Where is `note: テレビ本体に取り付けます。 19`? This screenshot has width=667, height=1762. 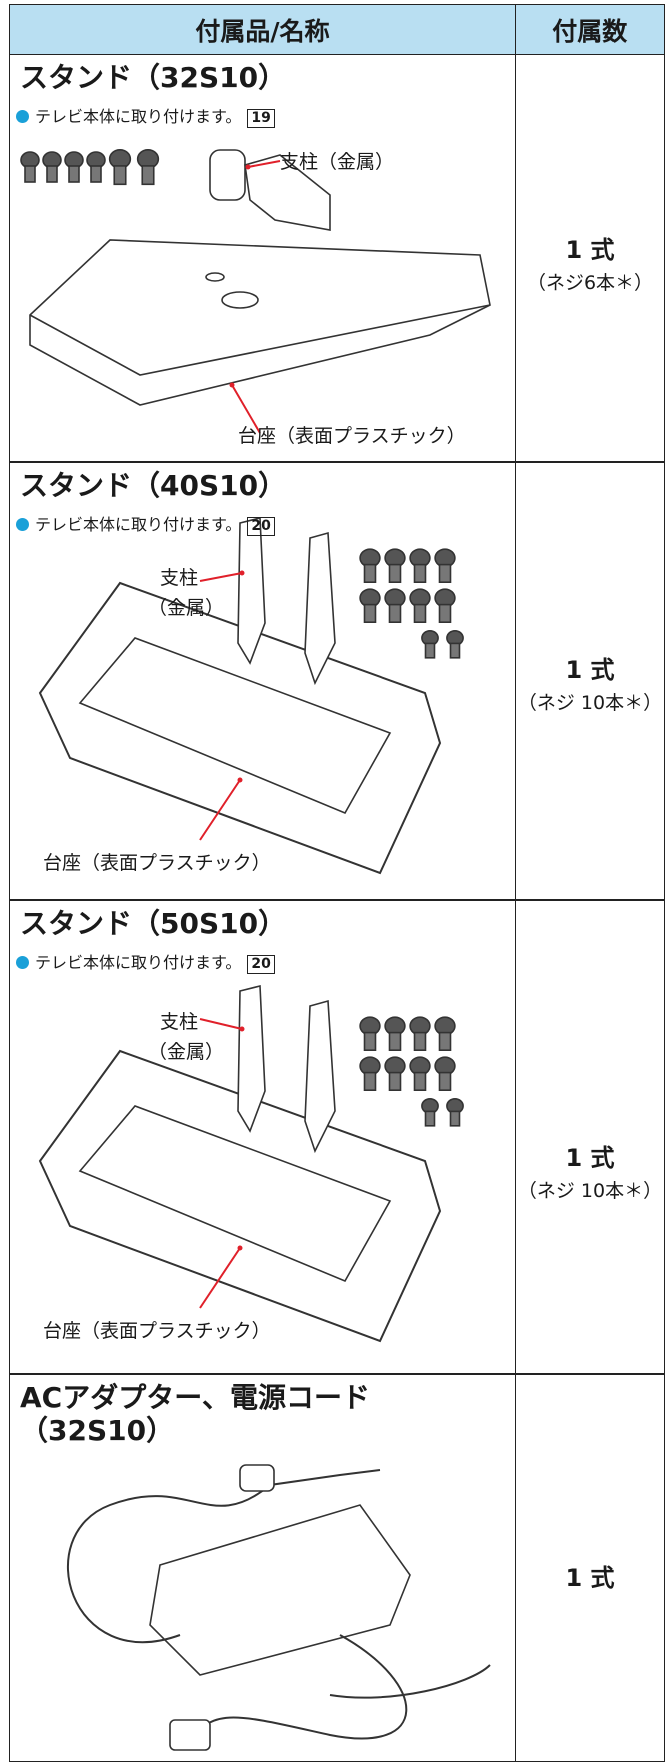
note: テレビ本体に取り付けます。 19 is located at coordinates (145, 115).